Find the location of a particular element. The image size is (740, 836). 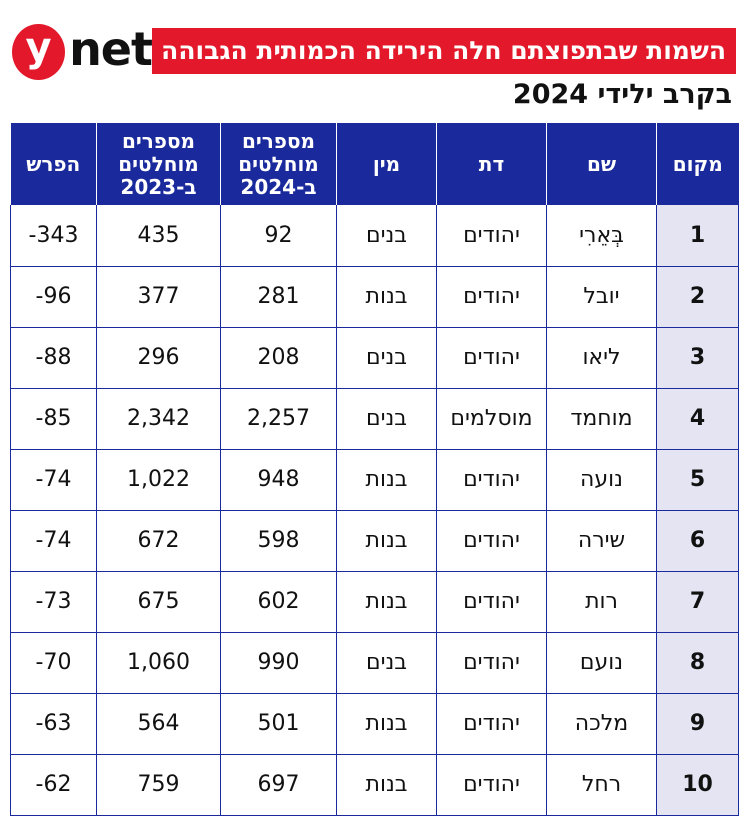

cell-name: מוחמד is located at coordinates (601, 419).